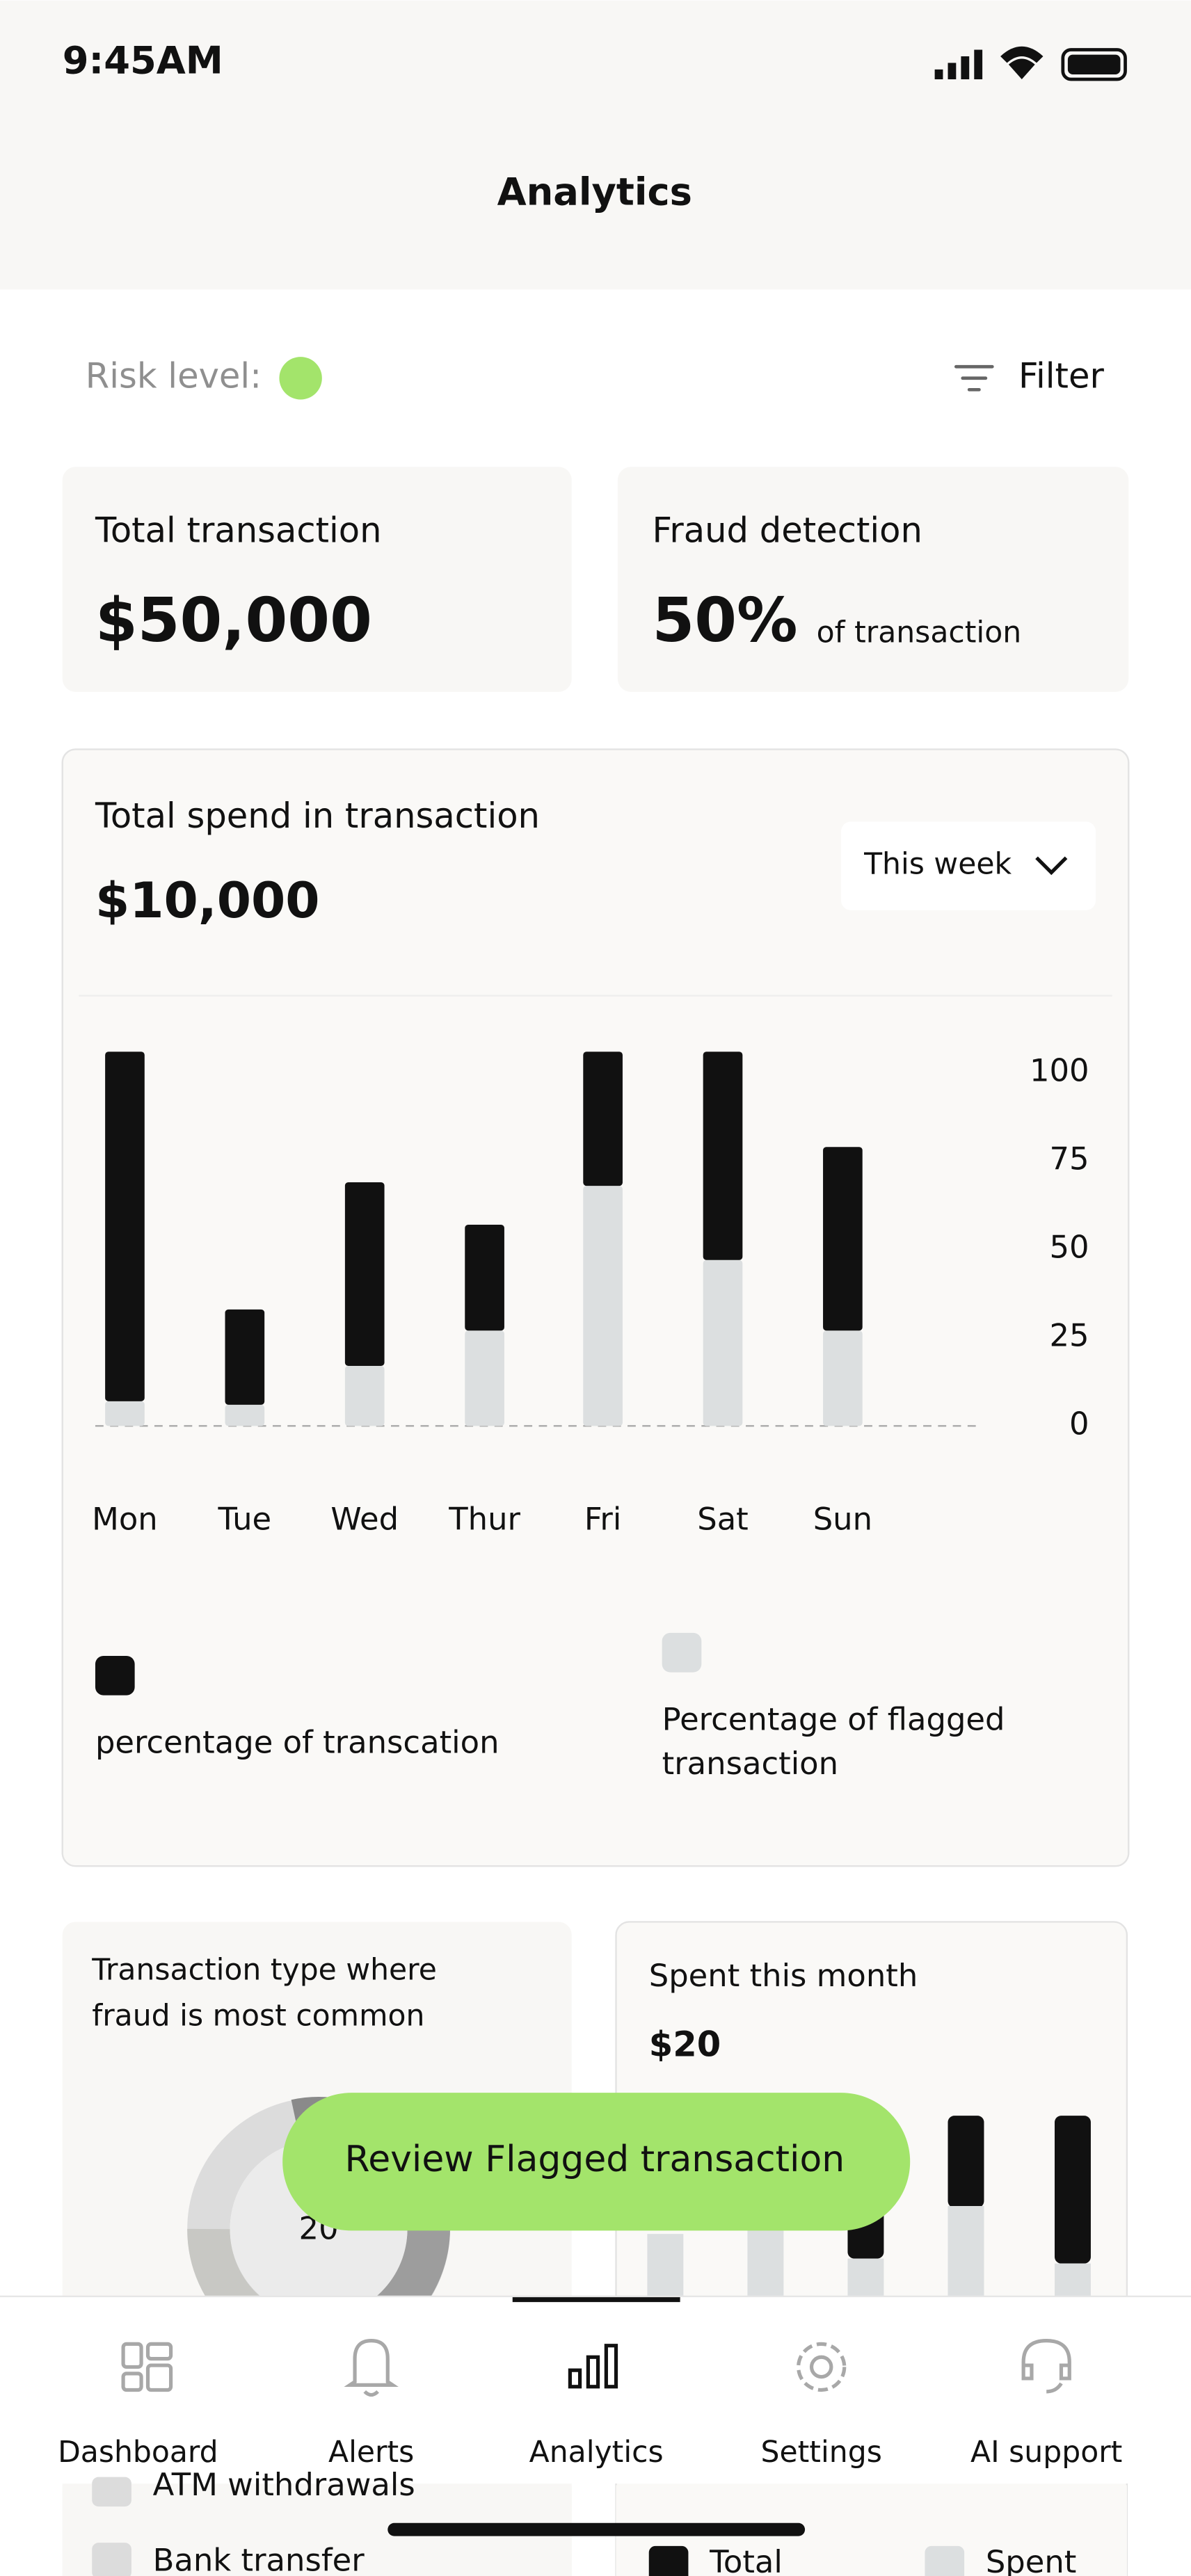 Image resolution: width=1191 pixels, height=2576 pixels. I want to click on top-bar, so click(595, 145).